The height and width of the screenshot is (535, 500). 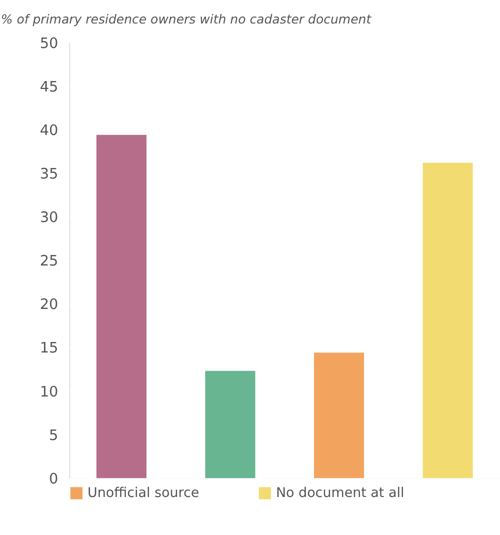 What do you see at coordinates (49, 218) in the screenshot?
I see `y-tick-label: 30` at bounding box center [49, 218].